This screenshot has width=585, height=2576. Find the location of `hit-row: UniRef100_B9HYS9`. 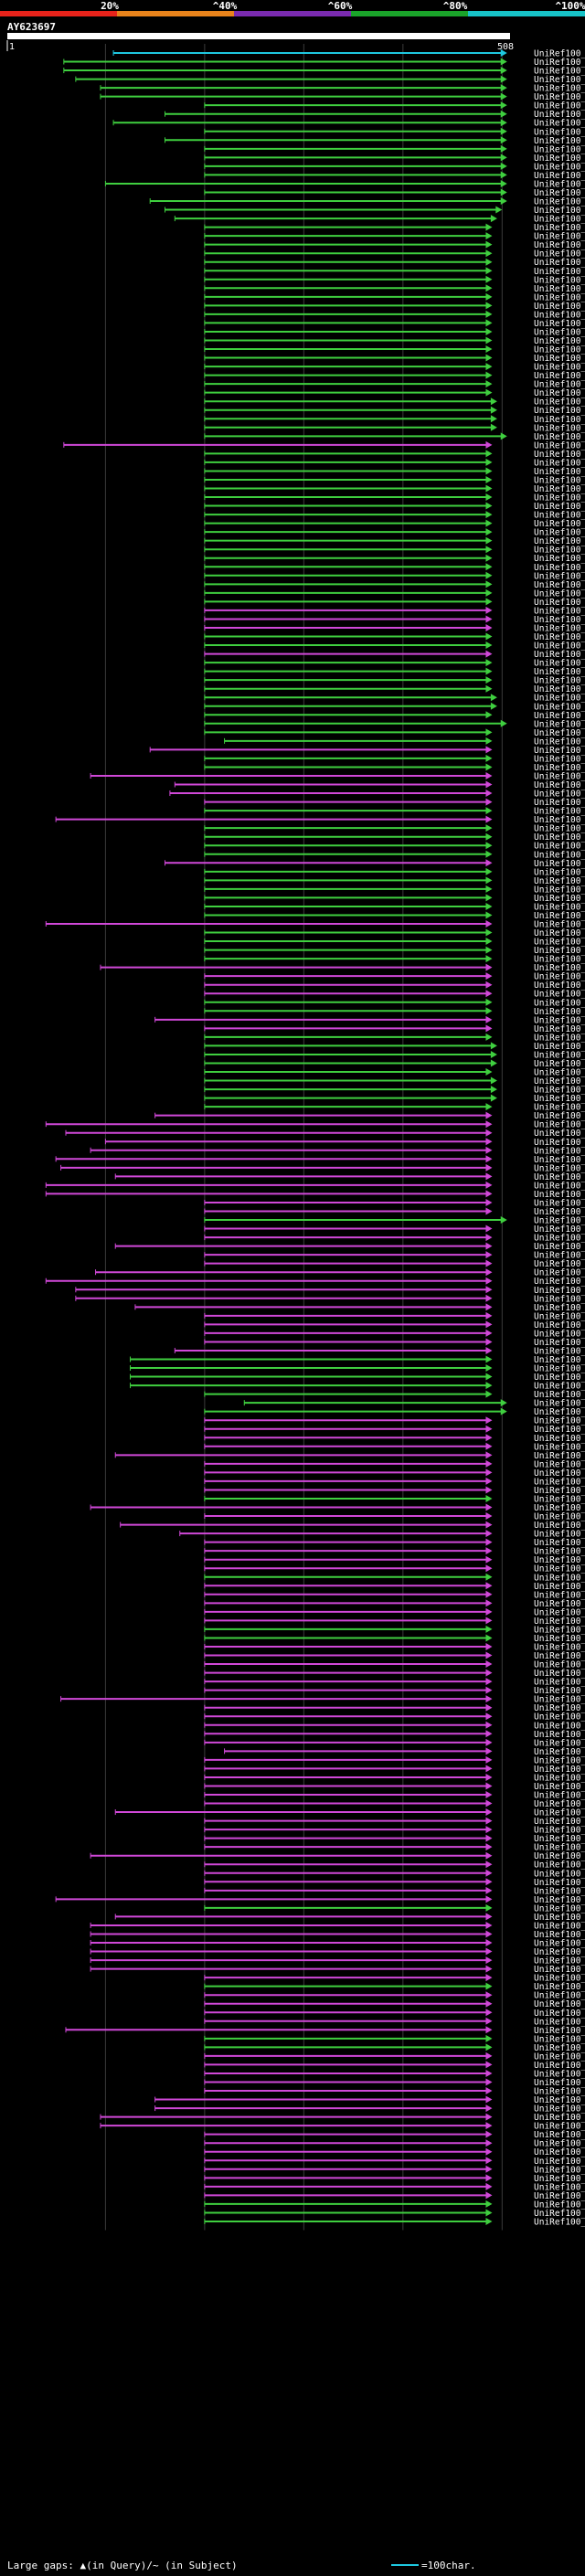

hit-row: UniRef100_B9HYS9 is located at coordinates (395, 2222).